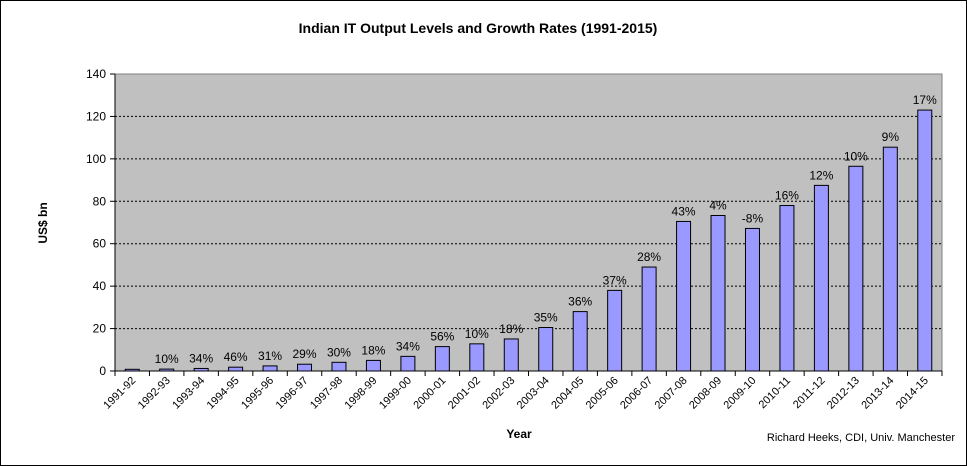  What do you see at coordinates (861, 438) in the screenshot?
I see `credit-text: Richard Heeks, CDI, Univ. Manchester` at bounding box center [861, 438].